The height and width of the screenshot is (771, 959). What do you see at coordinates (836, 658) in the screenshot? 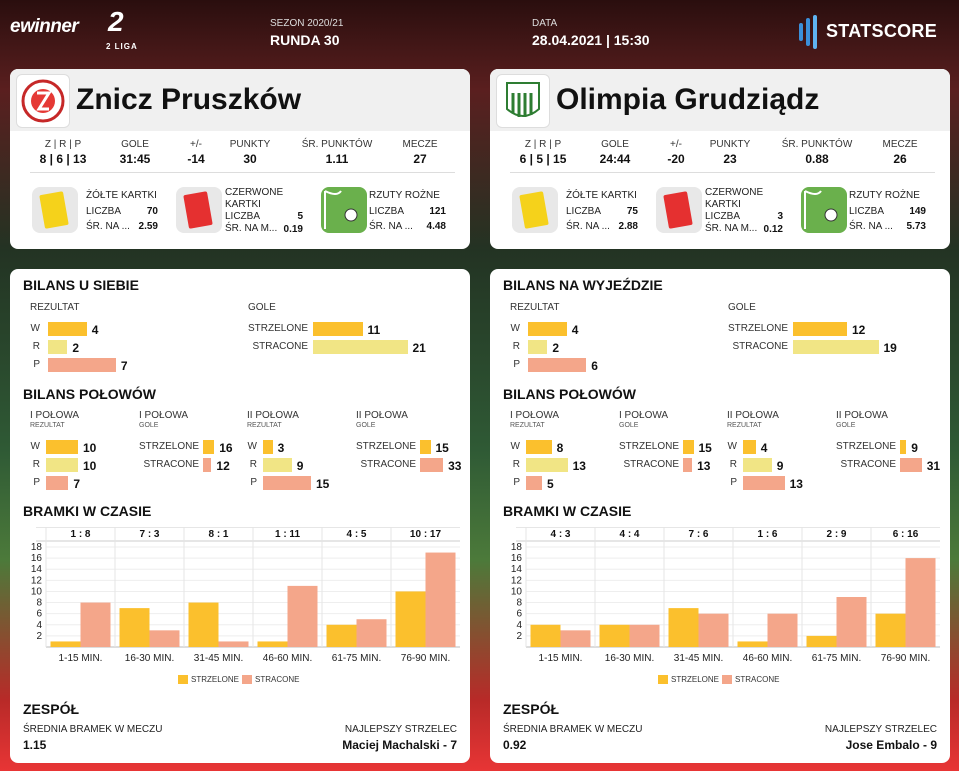
I see `x-tick-label: 61-75 MIN.` at bounding box center [836, 658].